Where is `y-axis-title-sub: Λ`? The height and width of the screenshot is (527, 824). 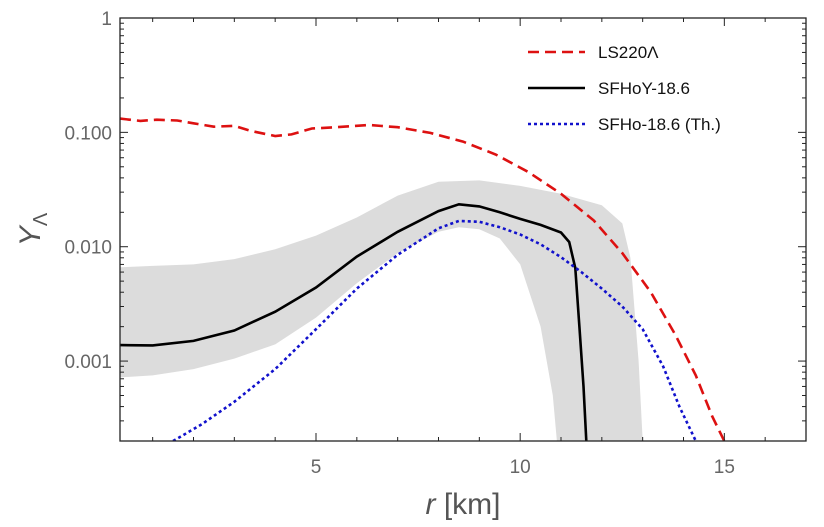
y-axis-title-sub: Λ is located at coordinates (41, 219).